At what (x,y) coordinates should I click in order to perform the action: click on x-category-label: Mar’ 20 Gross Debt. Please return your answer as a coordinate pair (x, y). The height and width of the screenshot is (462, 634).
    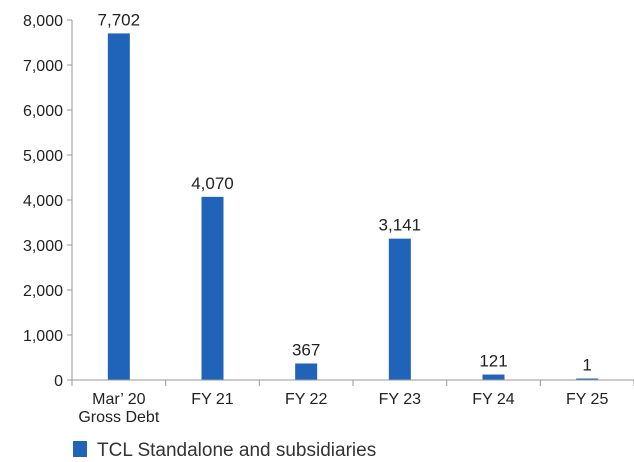
    Looking at the image, I should click on (118, 408).